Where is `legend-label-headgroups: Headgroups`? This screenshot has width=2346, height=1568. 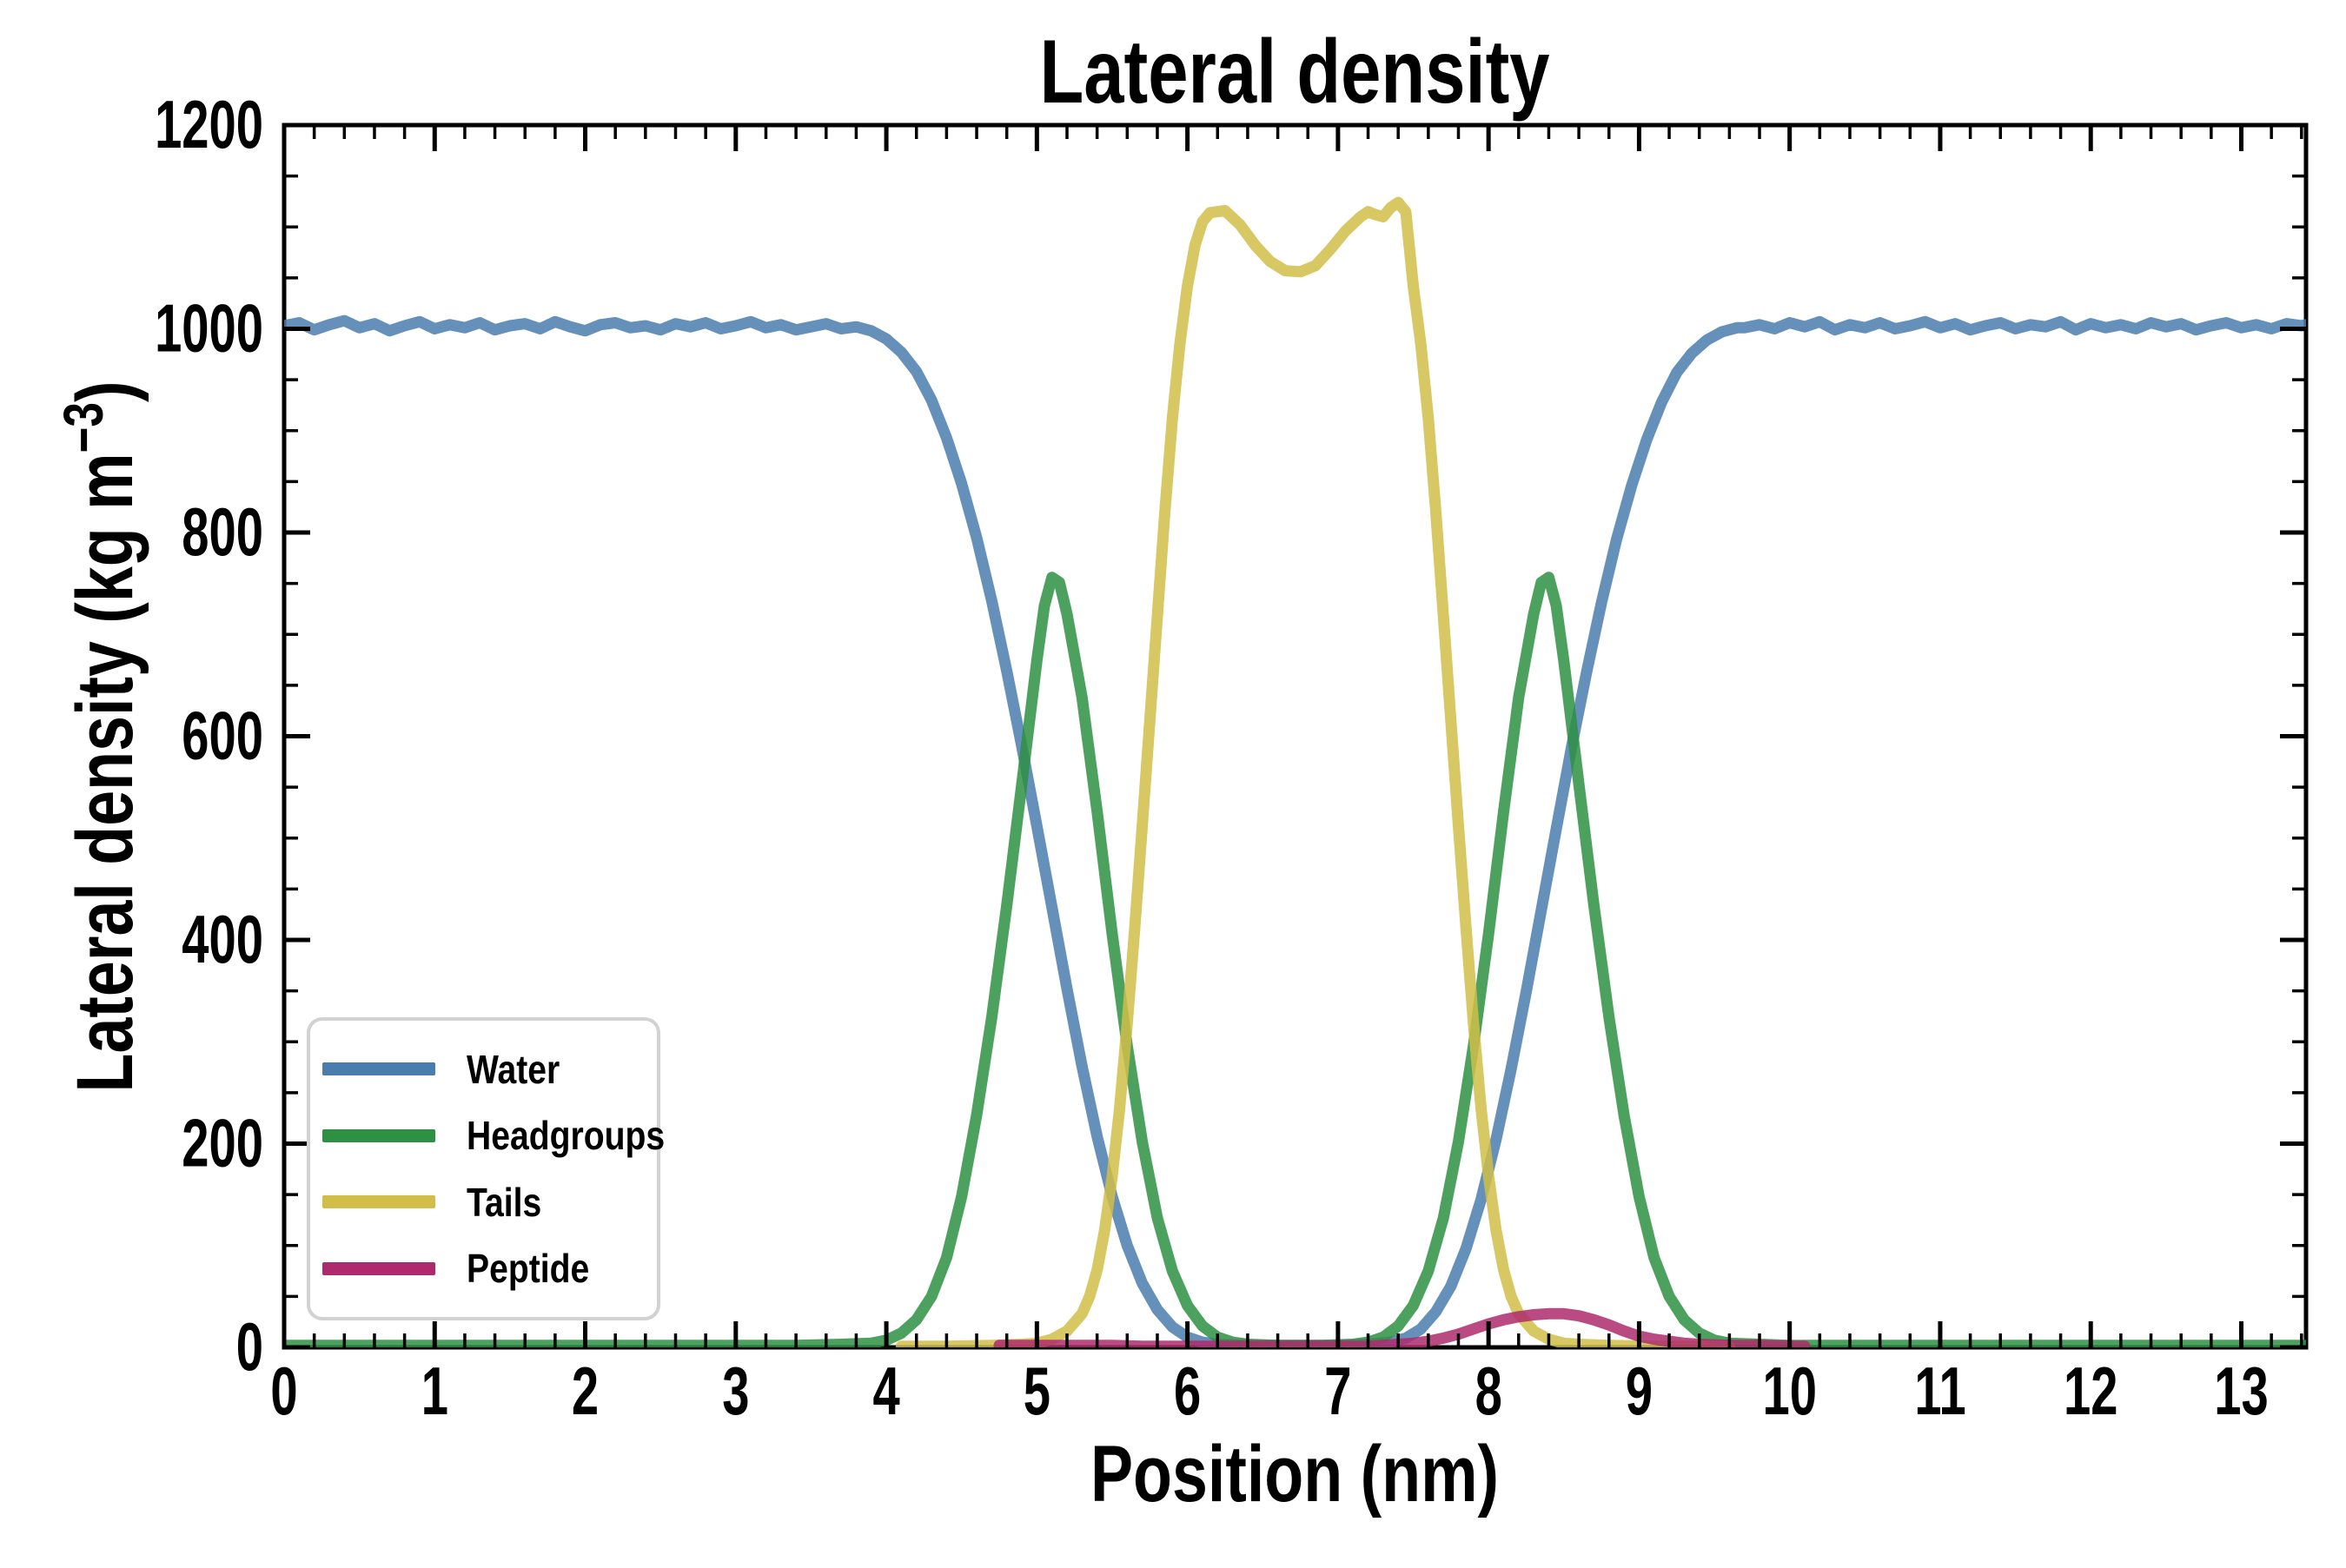 legend-label-headgroups: Headgroups is located at coordinates (566, 1136).